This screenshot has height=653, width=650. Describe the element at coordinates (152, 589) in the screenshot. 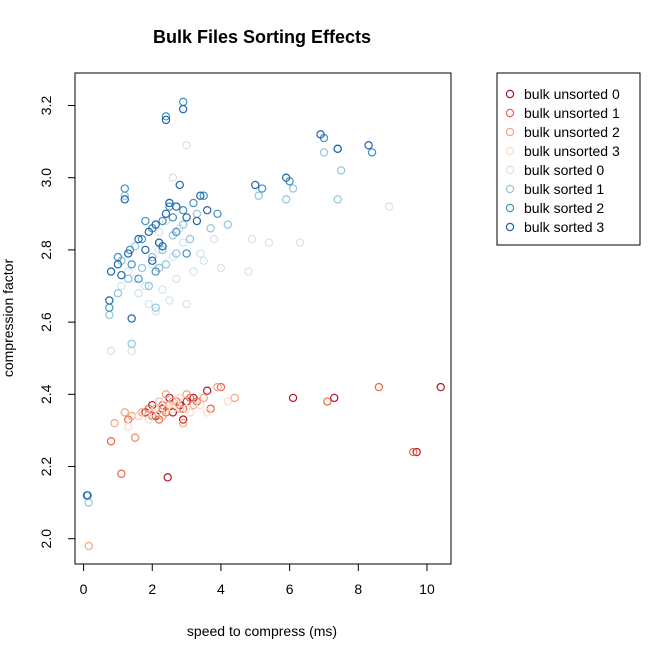

I see `x-tick-label: 2` at that location.